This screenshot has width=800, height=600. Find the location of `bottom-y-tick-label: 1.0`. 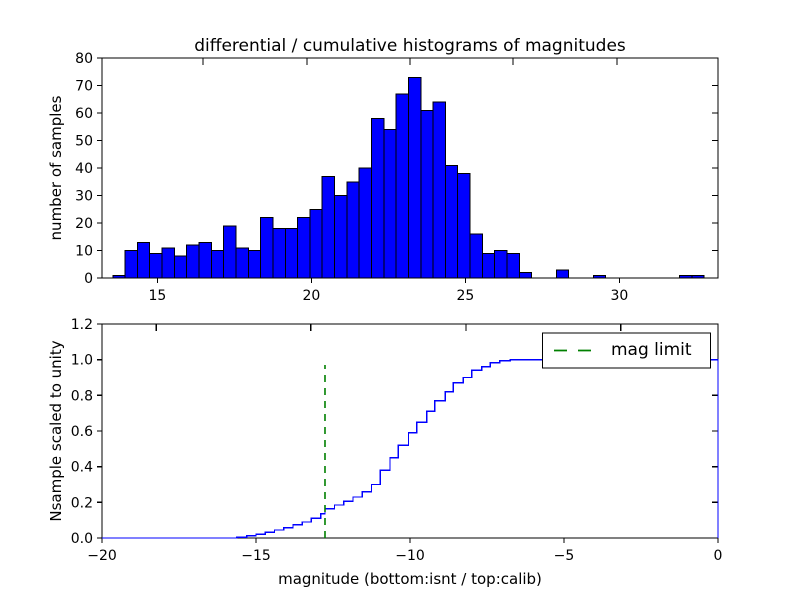

bottom-y-tick-label: 1.0 is located at coordinates (82, 361).